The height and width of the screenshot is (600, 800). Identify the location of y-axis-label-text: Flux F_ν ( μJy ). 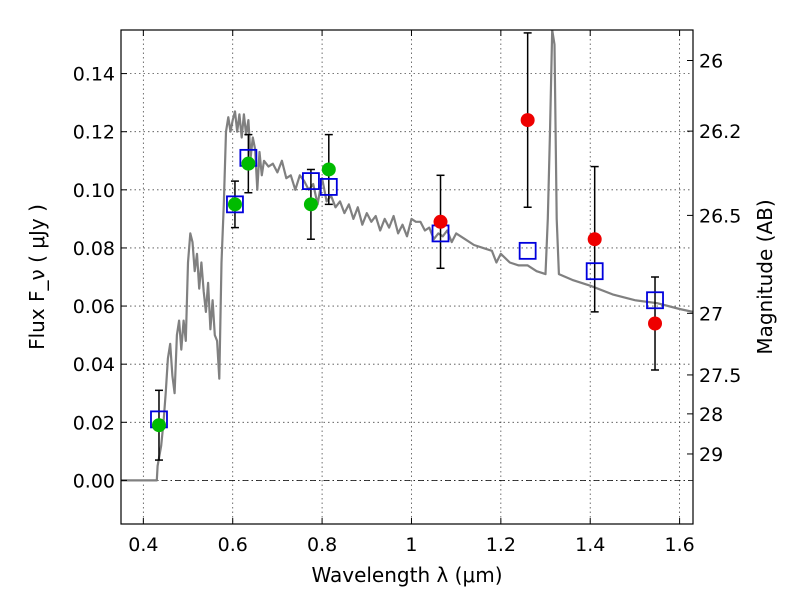
(37, 277).